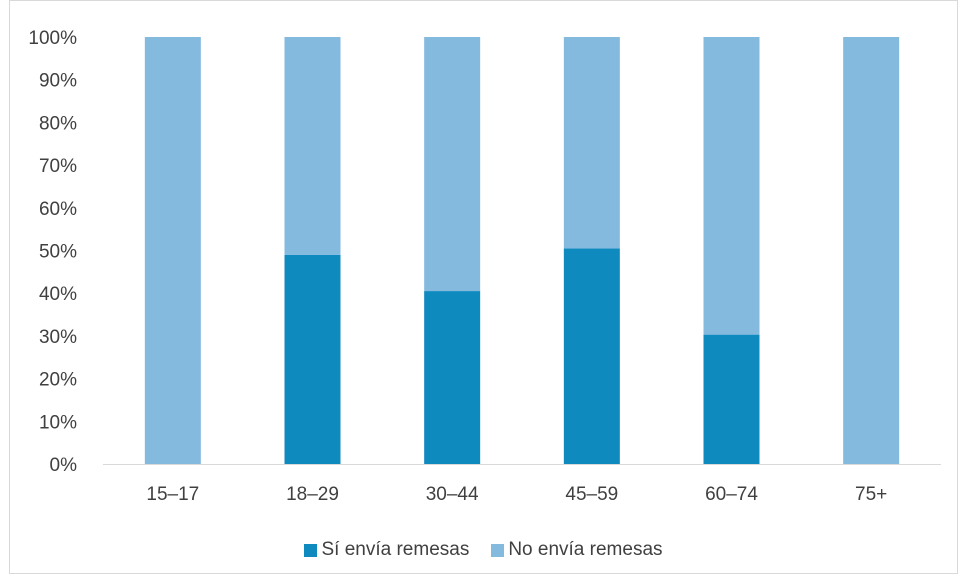 This screenshot has width=961, height=577. I want to click on legend-label-si: Sí envía remesas, so click(395, 549).